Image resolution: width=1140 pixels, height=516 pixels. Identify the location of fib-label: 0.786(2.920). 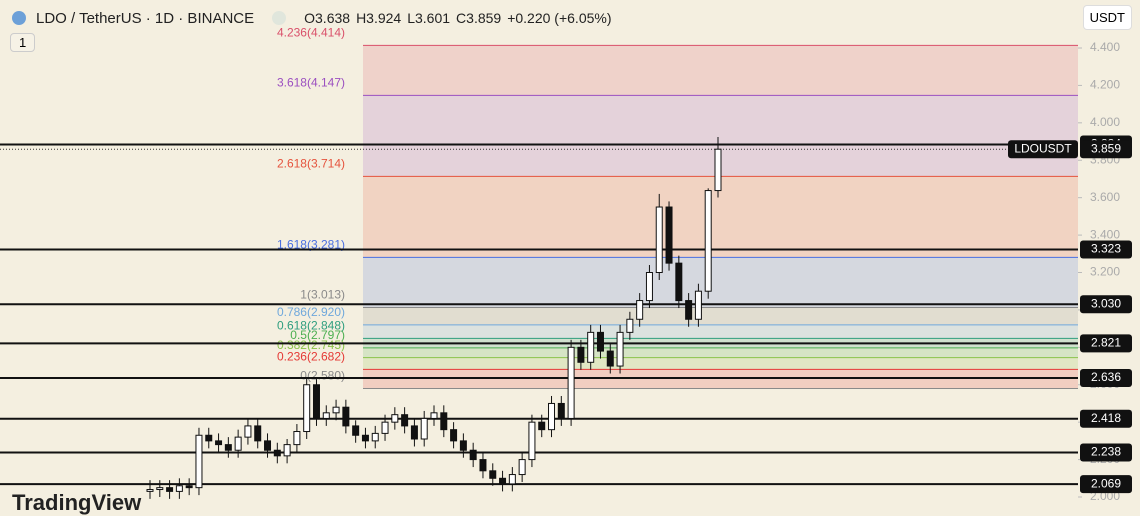
(311, 312).